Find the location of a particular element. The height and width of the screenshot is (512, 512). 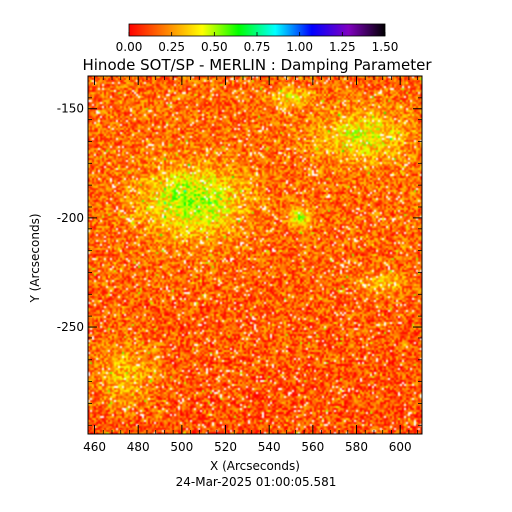

x-tick-label: 500 is located at coordinates (181, 447).